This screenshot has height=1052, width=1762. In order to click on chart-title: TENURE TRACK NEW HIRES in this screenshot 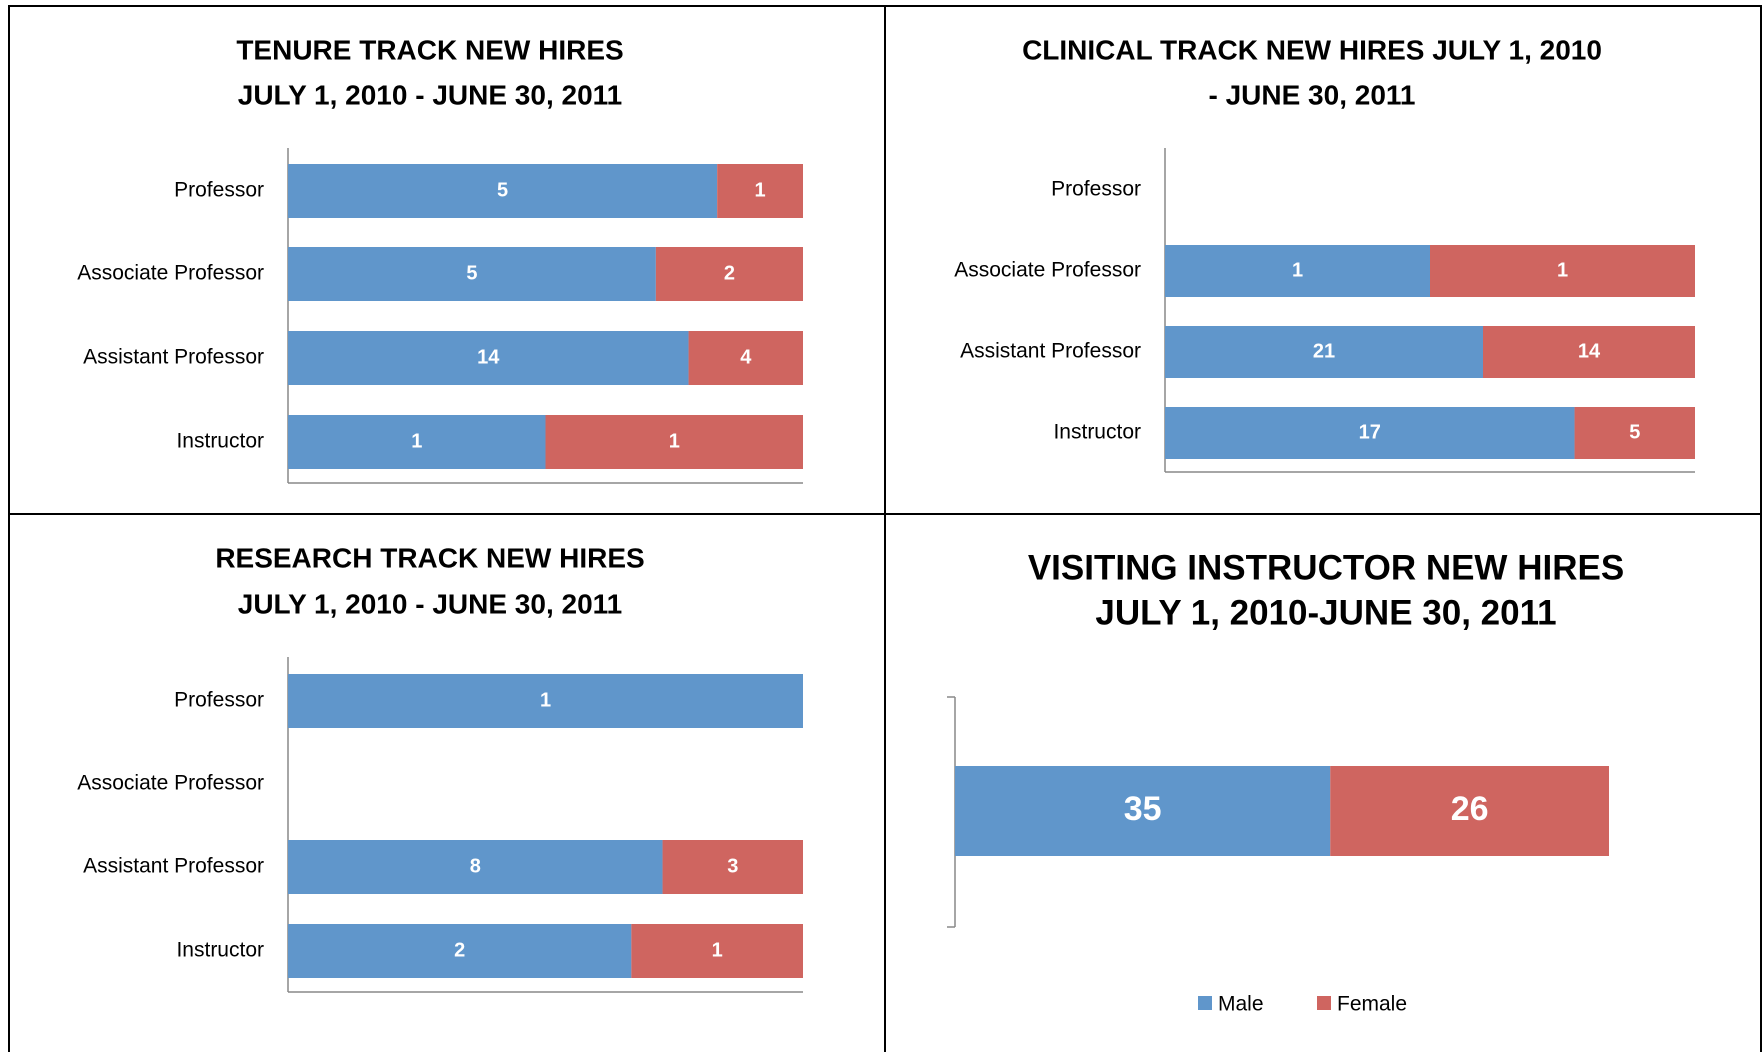, I will do `click(429, 49)`.